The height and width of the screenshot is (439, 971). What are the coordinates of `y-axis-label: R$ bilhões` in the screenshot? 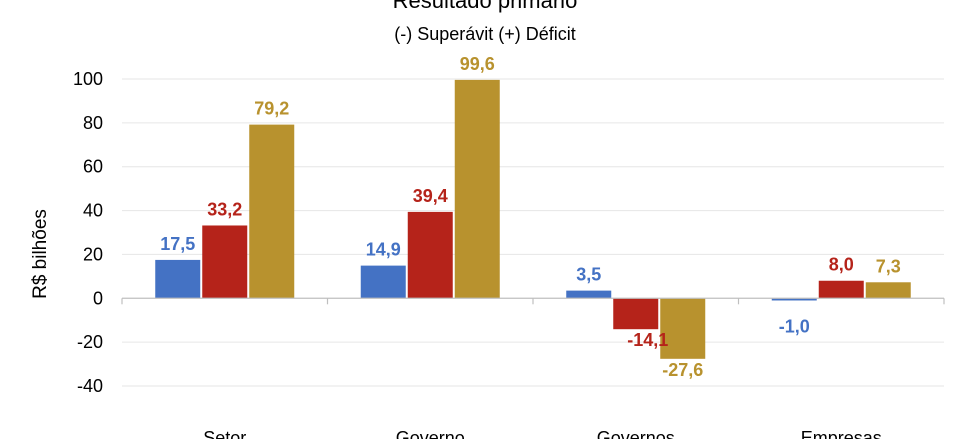 It's located at (40, 254).